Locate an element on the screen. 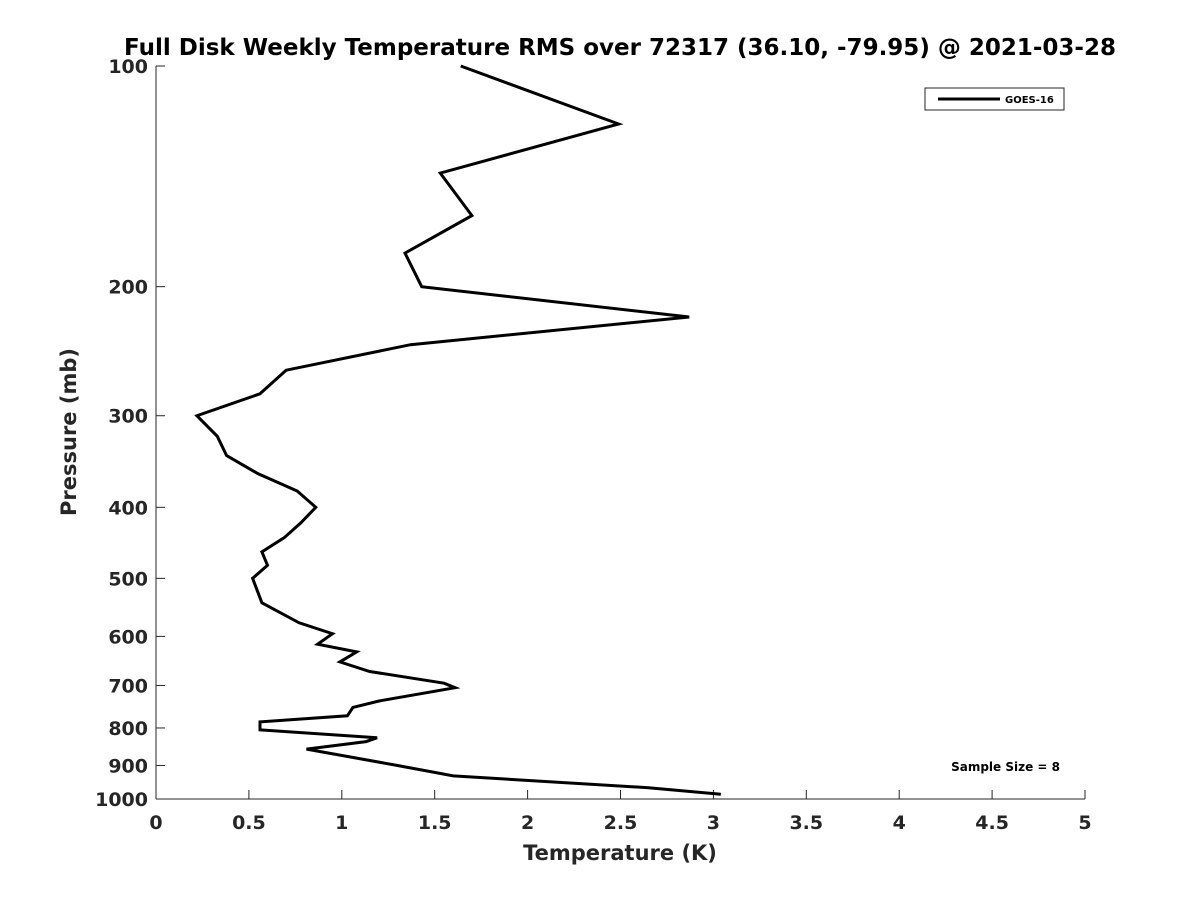 The height and width of the screenshot is (900, 1200). x-tick-label: 2 is located at coordinates (527, 823).